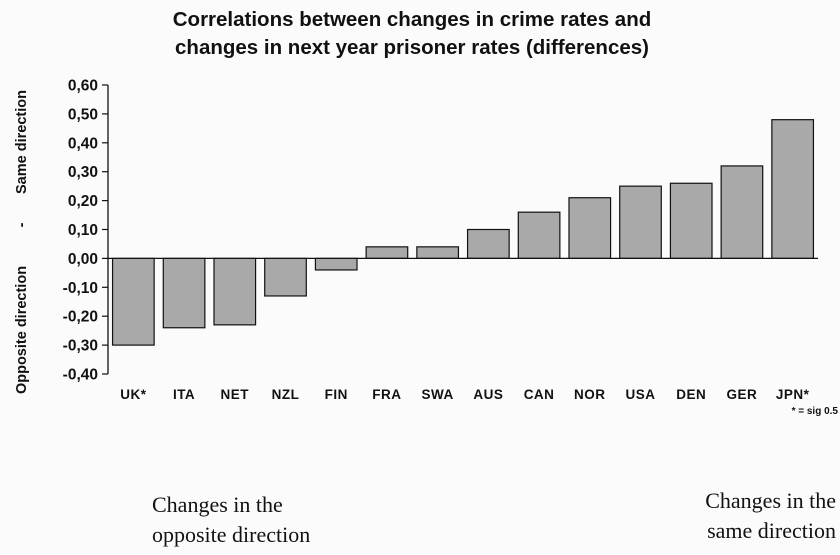 The image size is (840, 555). Describe the element at coordinates (184, 394) in the screenshot. I see `x-tick-label: ITA` at that location.